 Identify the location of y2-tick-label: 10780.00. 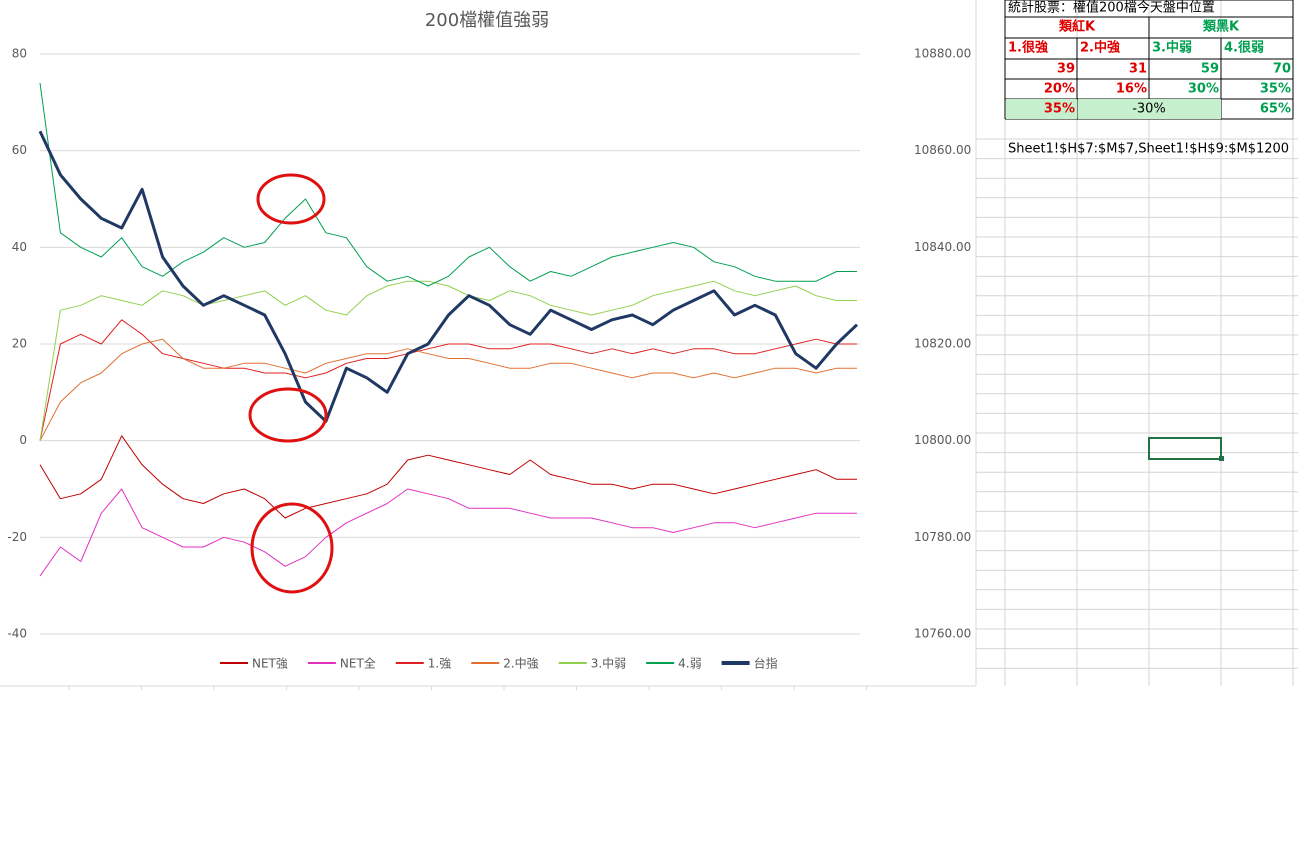
(942, 537).